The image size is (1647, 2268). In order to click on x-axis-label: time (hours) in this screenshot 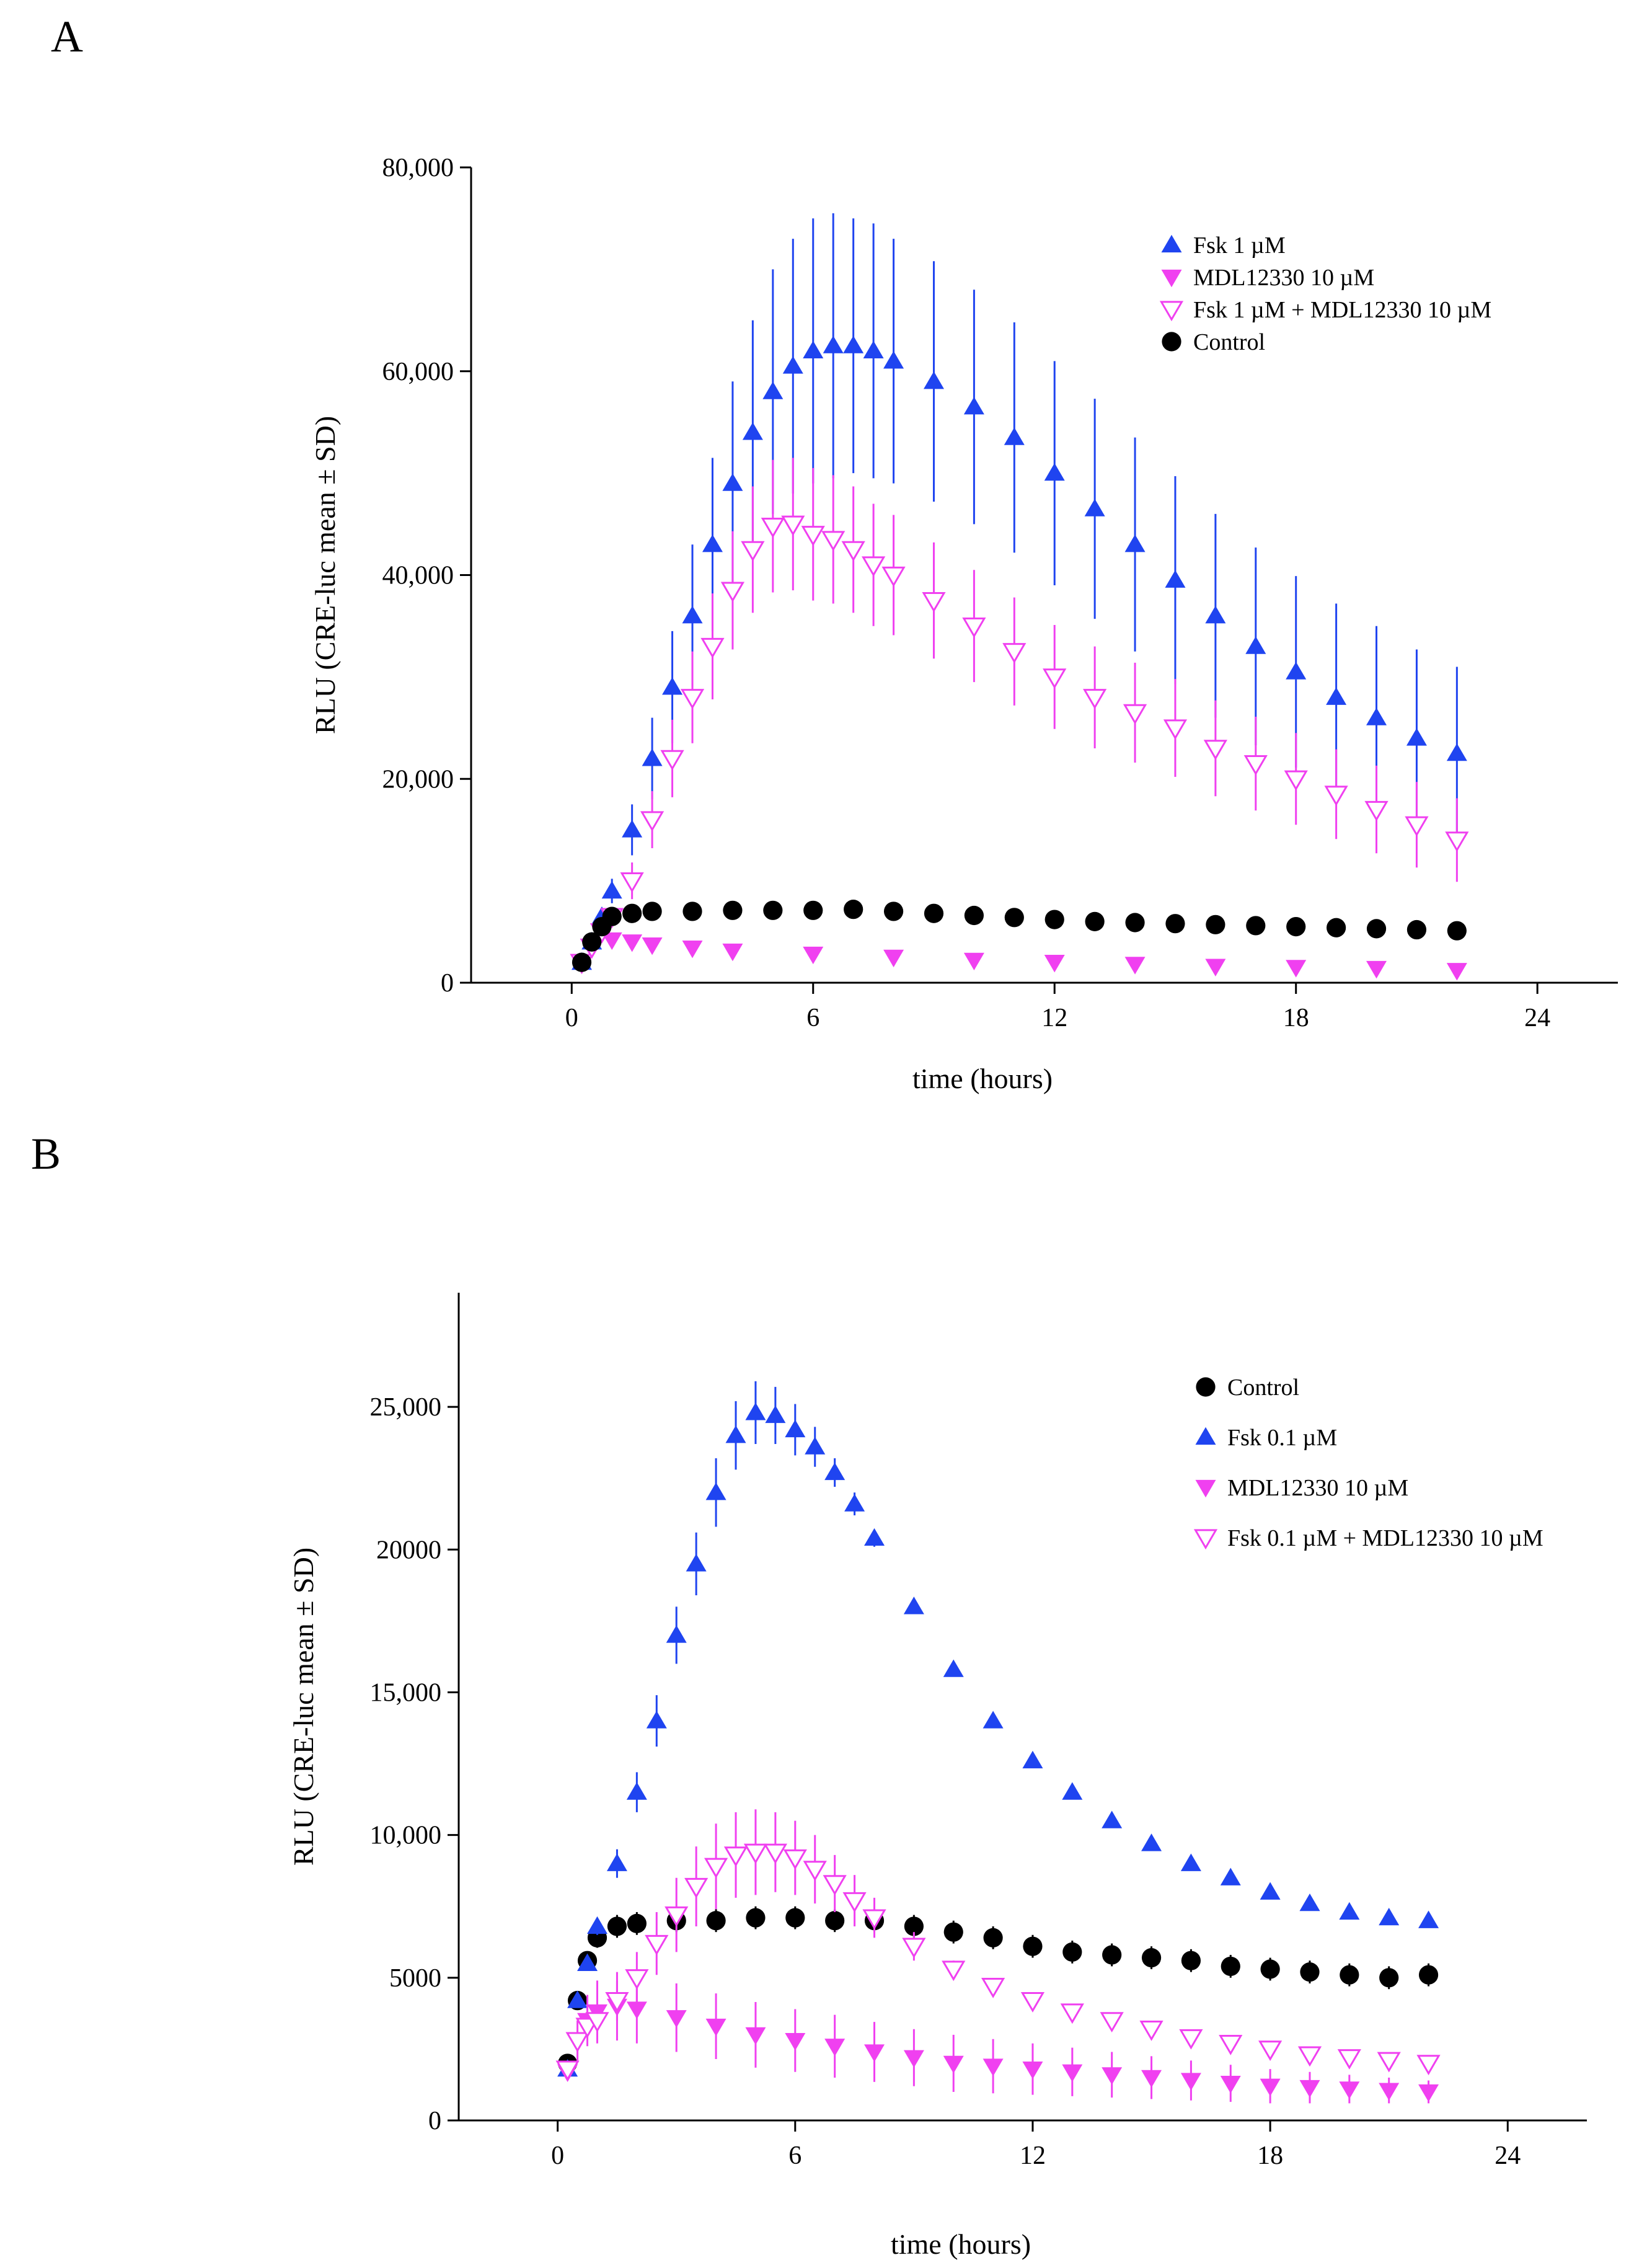, I will do `click(982, 1078)`.